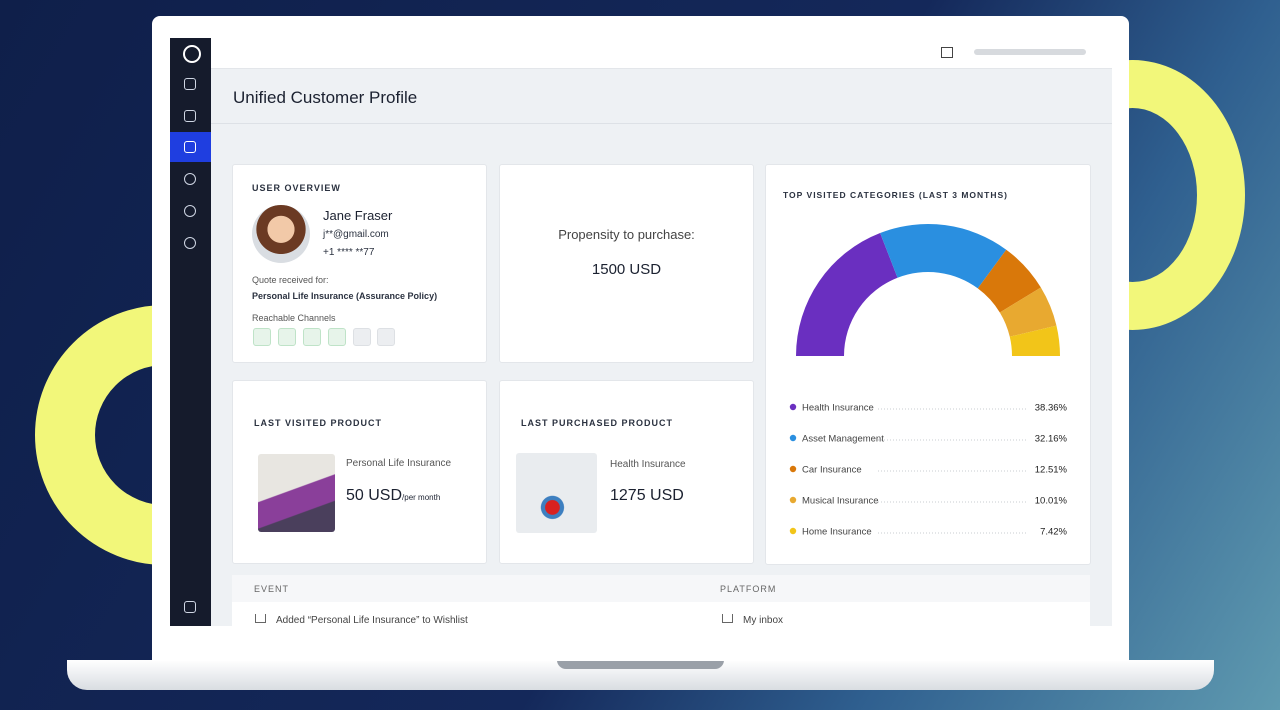  I want to click on product-name: Health Insurance, so click(648, 464).